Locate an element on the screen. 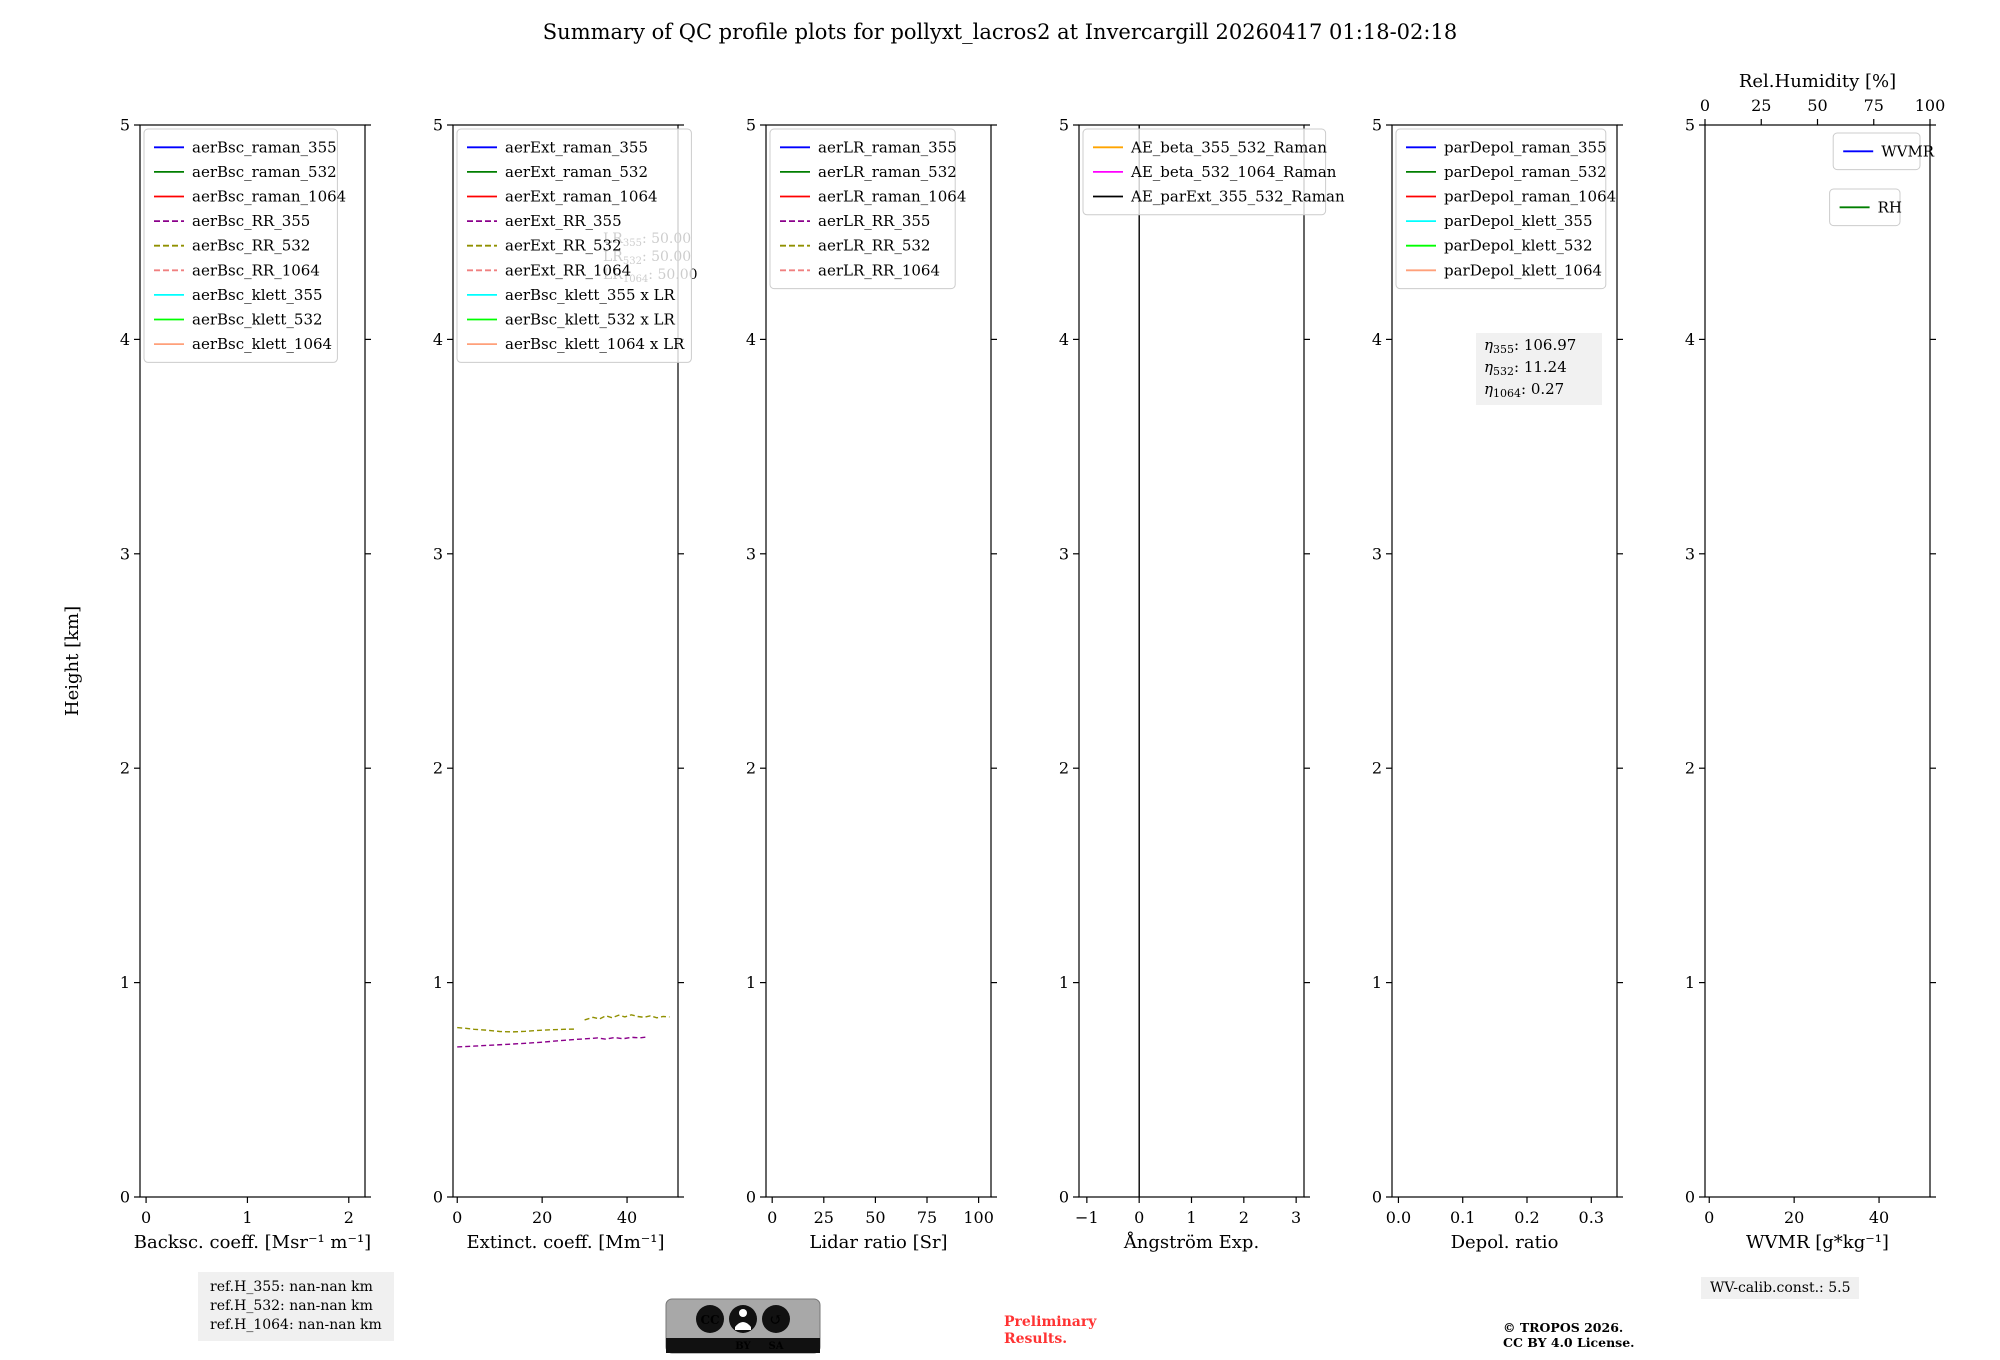  legend-label: aerBsc_klett_1064 x LR is located at coordinates (595, 344).